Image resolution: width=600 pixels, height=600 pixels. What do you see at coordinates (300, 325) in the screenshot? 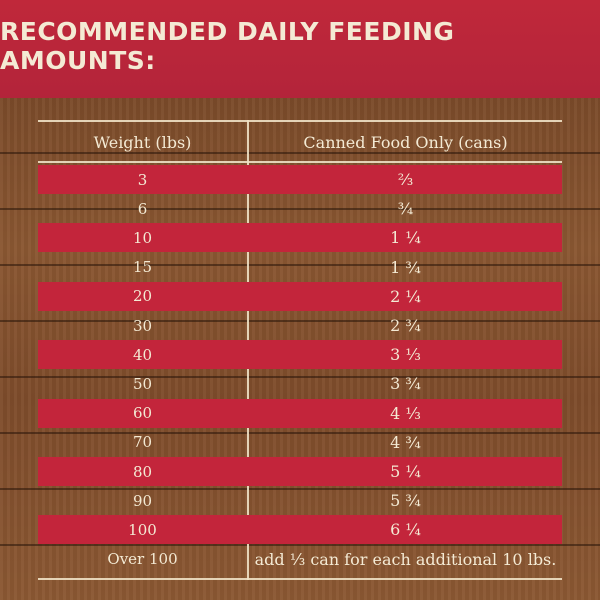
I see `table-row: 30 2 ¾` at bounding box center [300, 325].